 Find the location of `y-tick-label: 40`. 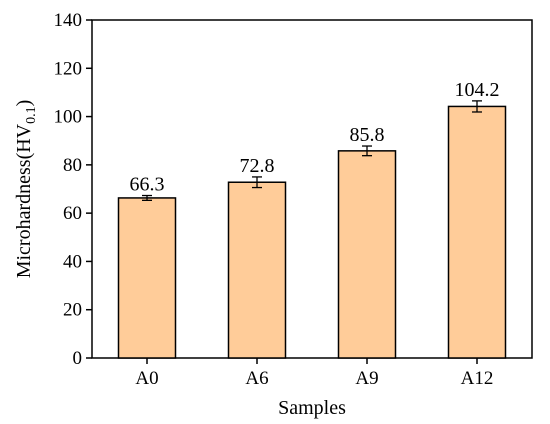

y-tick-label: 40 is located at coordinates (72, 261).